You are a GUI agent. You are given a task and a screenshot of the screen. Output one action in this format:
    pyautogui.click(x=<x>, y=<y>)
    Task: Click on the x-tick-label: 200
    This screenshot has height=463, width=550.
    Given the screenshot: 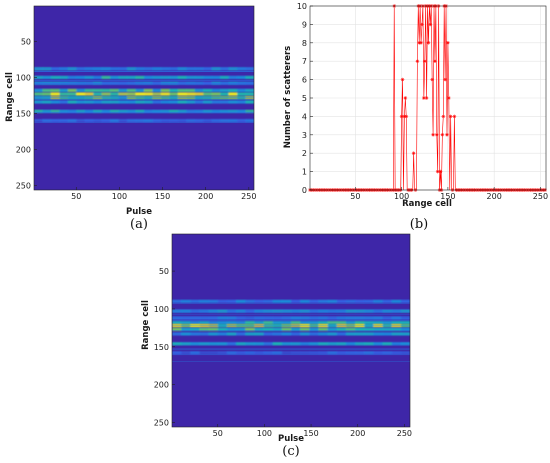 What is the action you would take?
    pyautogui.click(x=205, y=196)
    